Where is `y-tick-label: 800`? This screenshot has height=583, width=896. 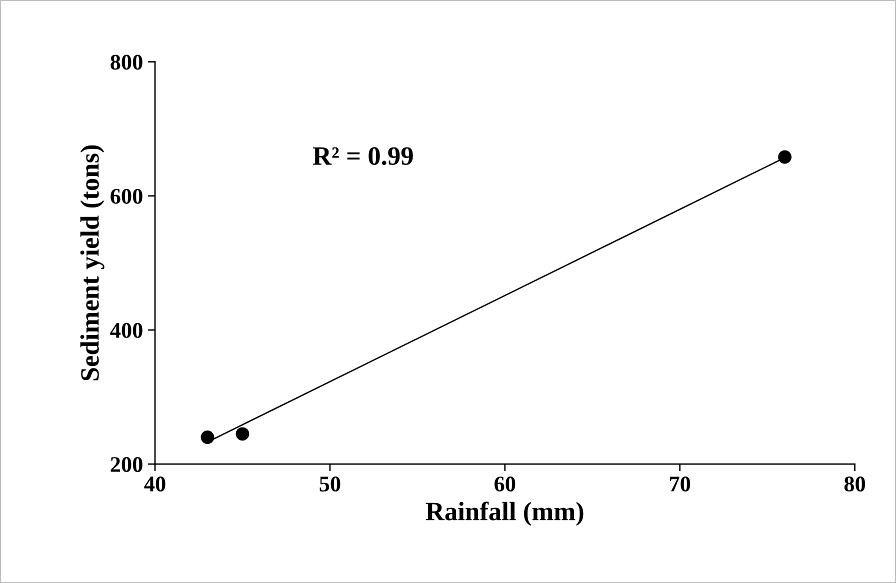
y-tick-label: 800 is located at coordinates (126, 62).